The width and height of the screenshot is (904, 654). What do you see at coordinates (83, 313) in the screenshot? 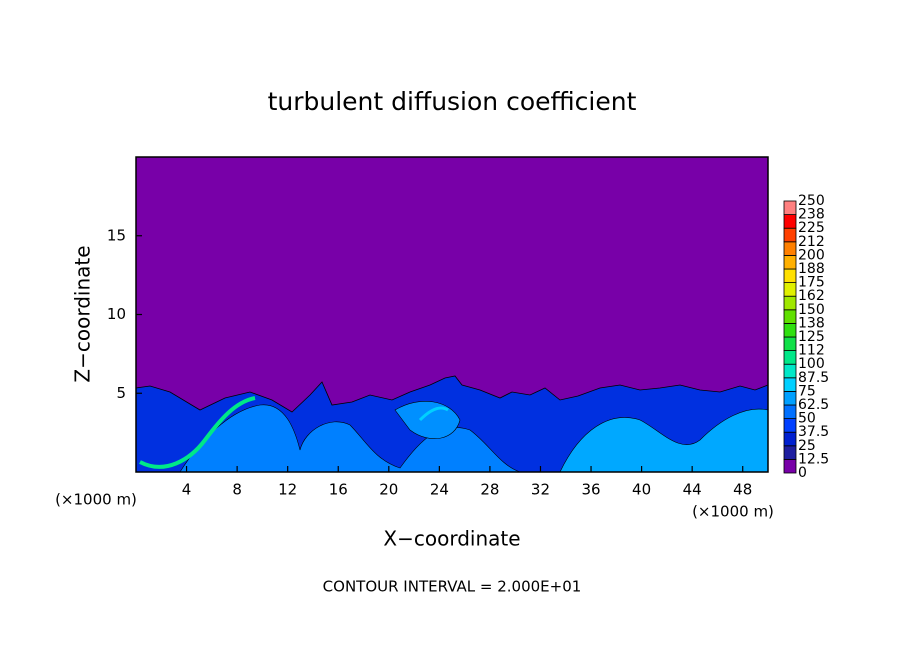
I see `y-axis-title: Z−coordinate` at bounding box center [83, 313].